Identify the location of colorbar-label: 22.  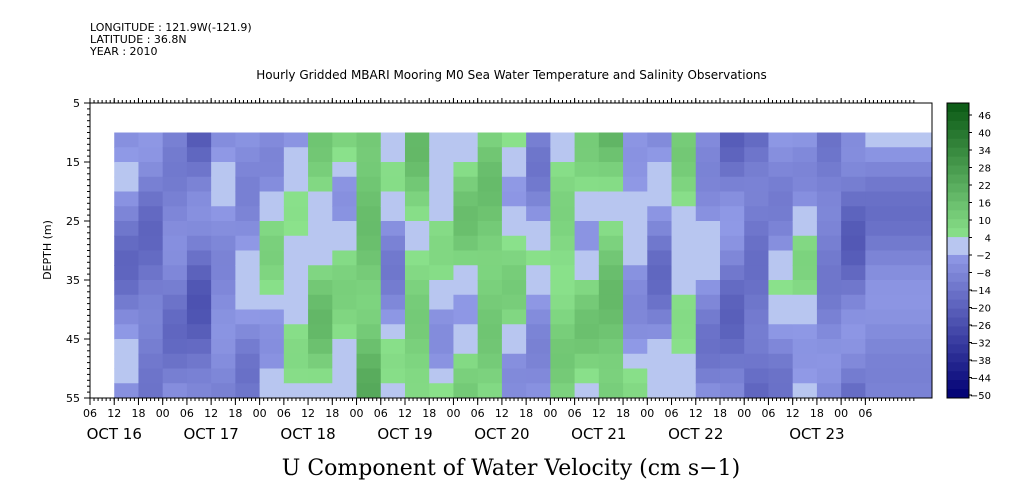
(984, 186).